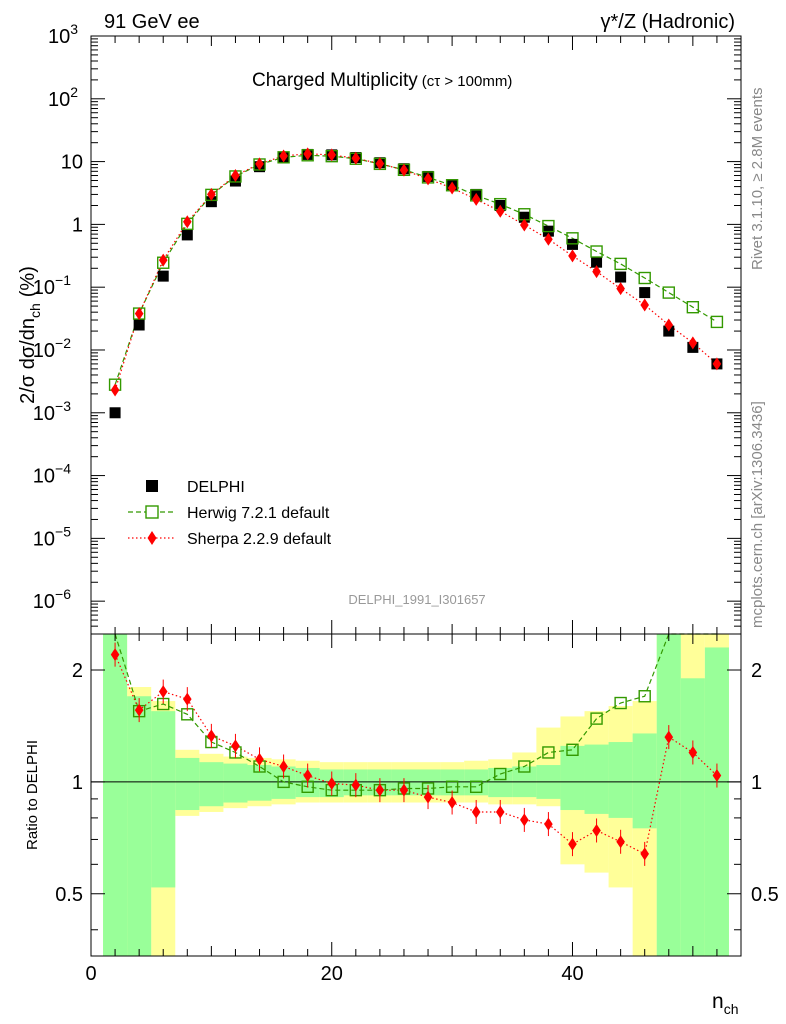 This screenshot has width=786, height=1024. Describe the element at coordinates (335, 80) in the screenshot. I see `chart-title-main: Charged Multiplicity` at that location.